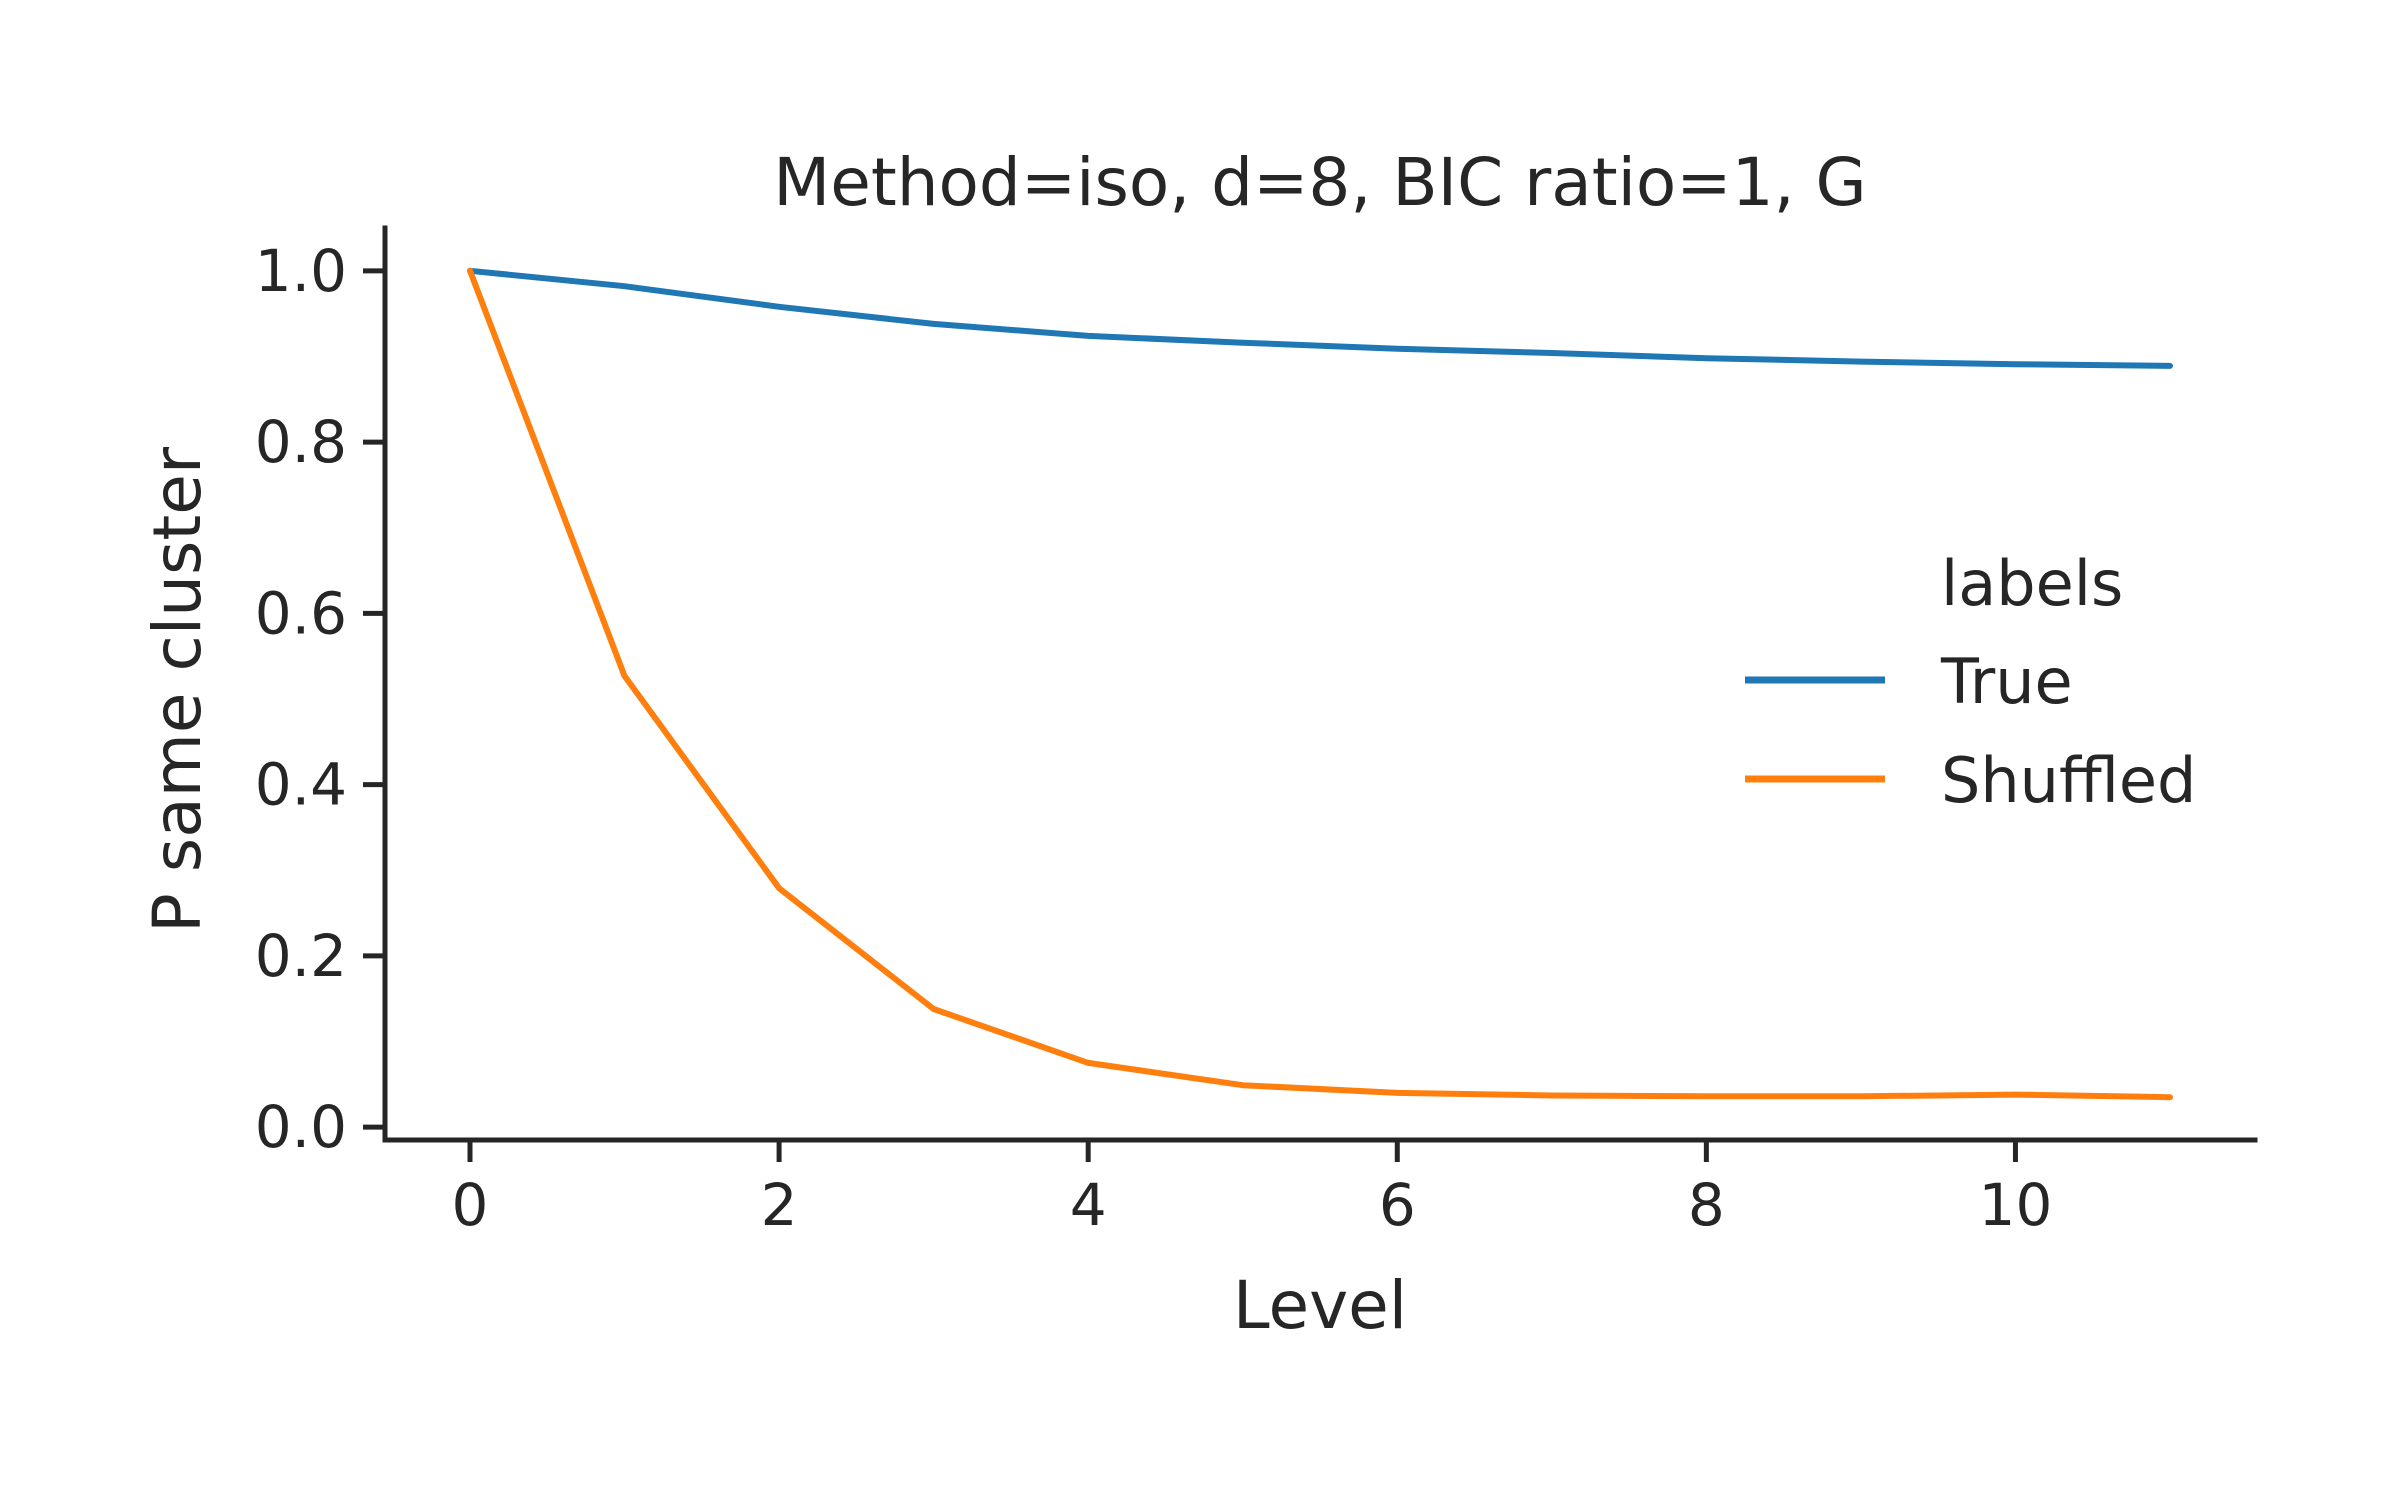 The height and width of the screenshot is (1486, 2393). Describe the element at coordinates (1319, 182) in the screenshot. I see `chart-title: Method=iso, d=8, BIC ratio=1, G` at that location.